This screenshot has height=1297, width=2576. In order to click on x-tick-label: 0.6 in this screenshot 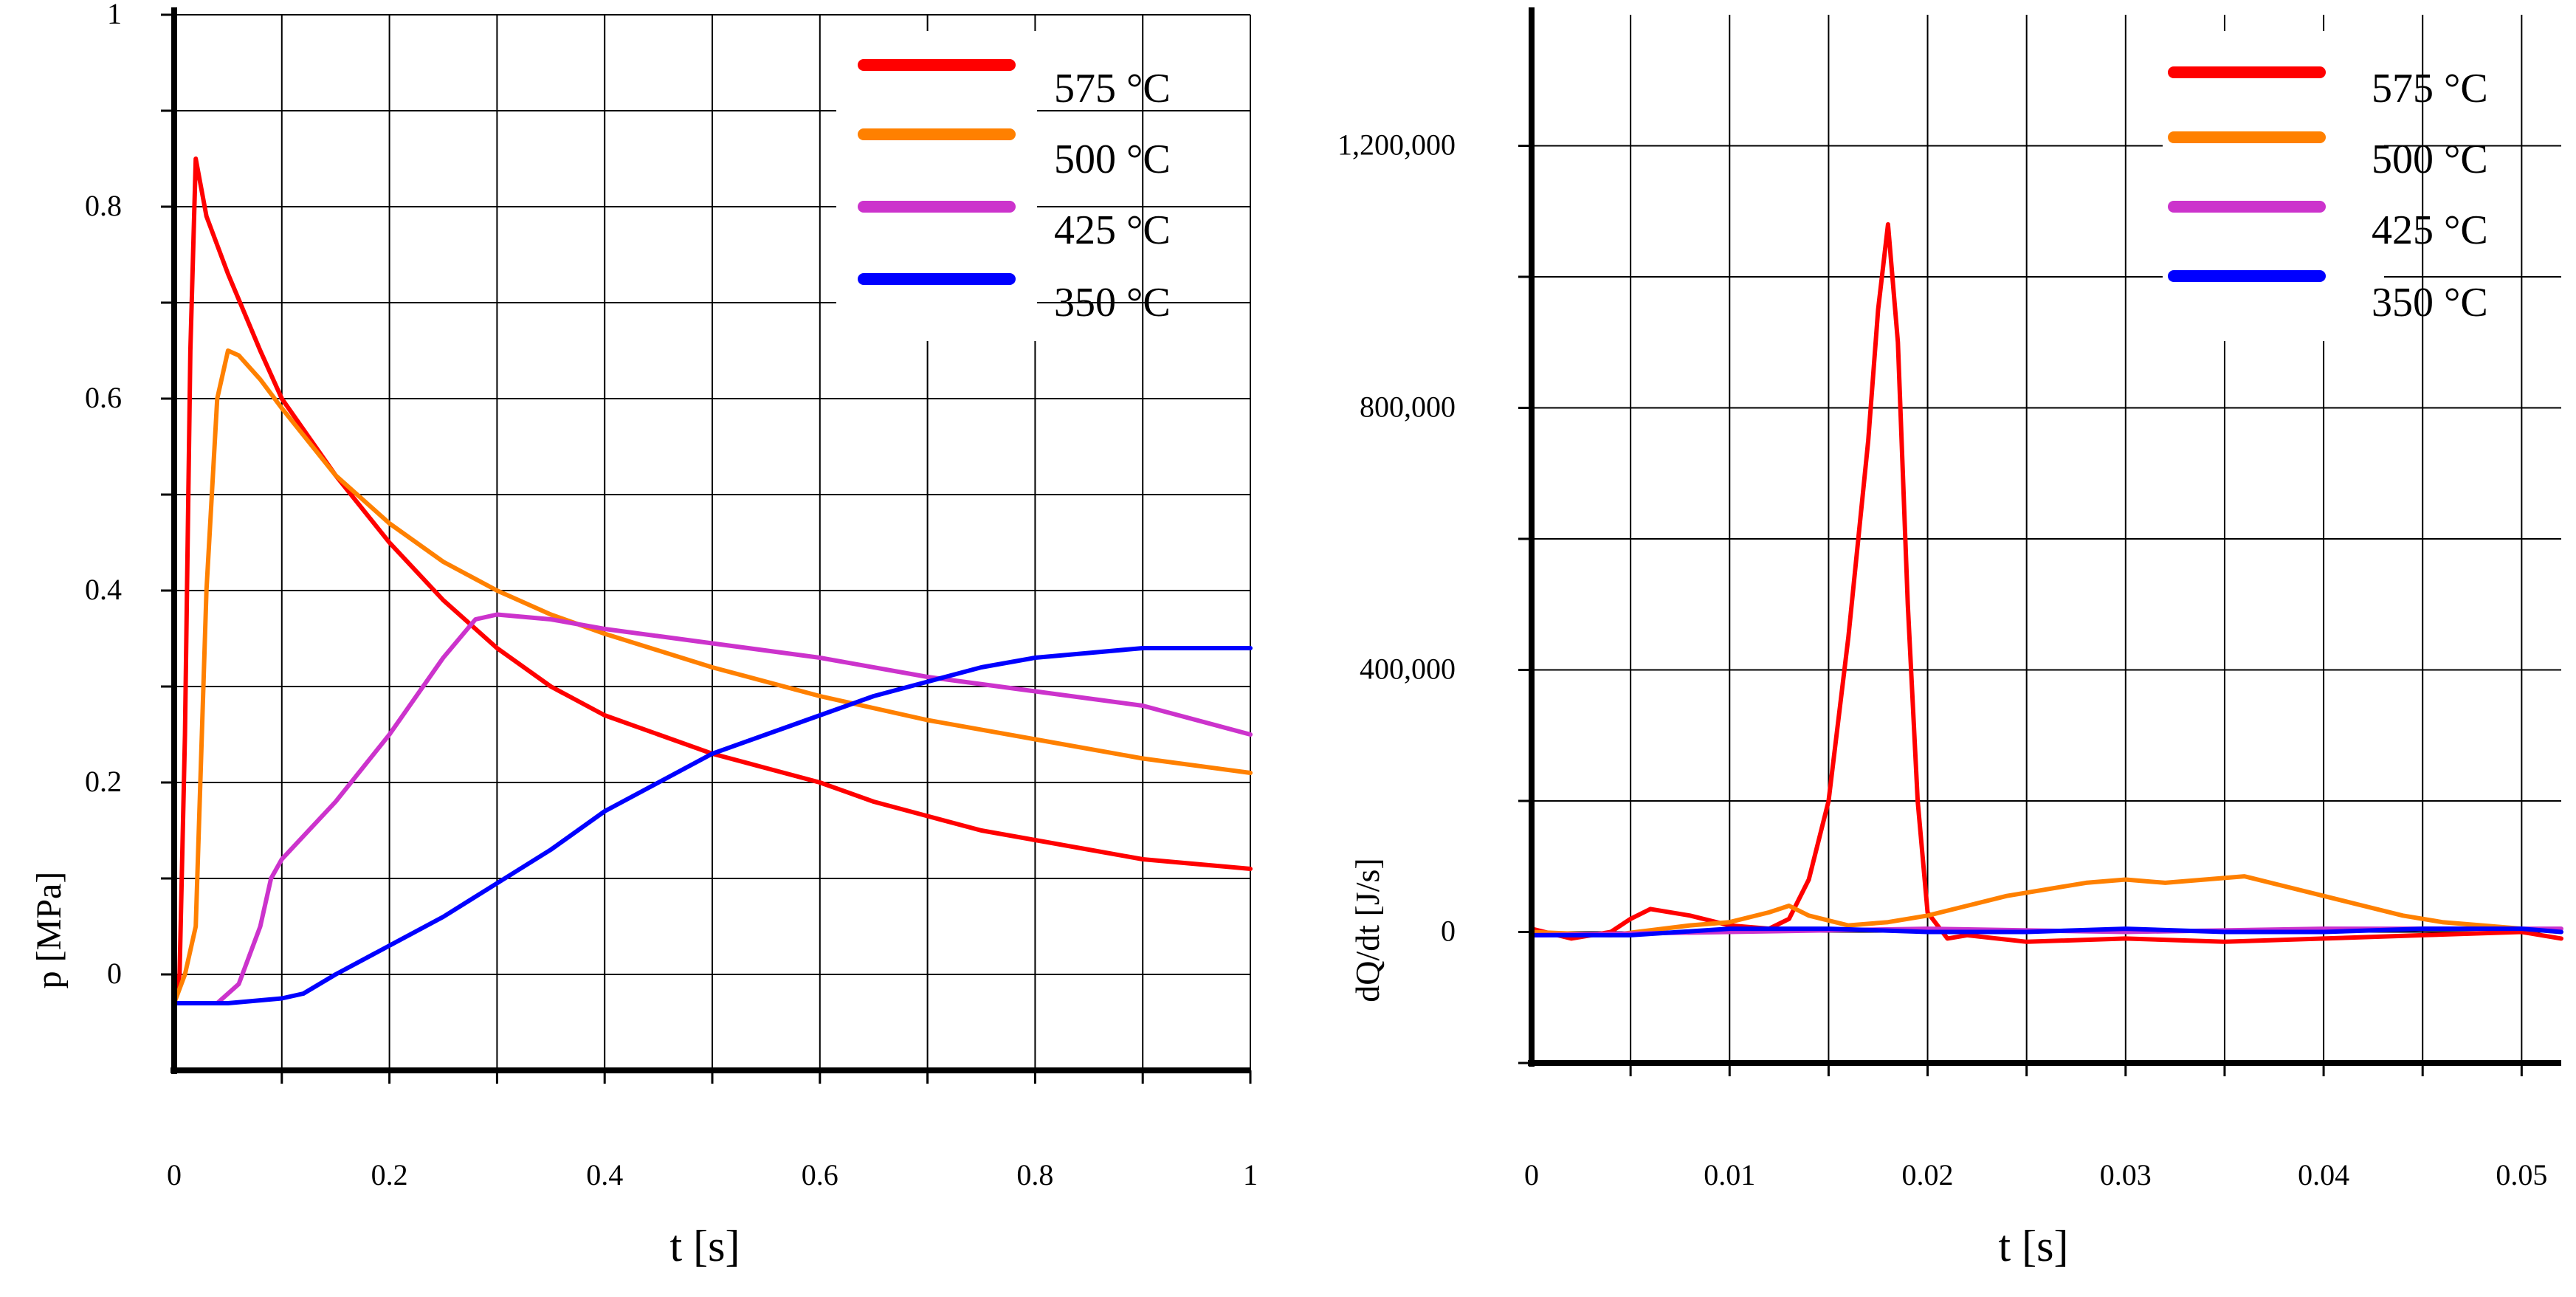, I will do `click(820, 1174)`.